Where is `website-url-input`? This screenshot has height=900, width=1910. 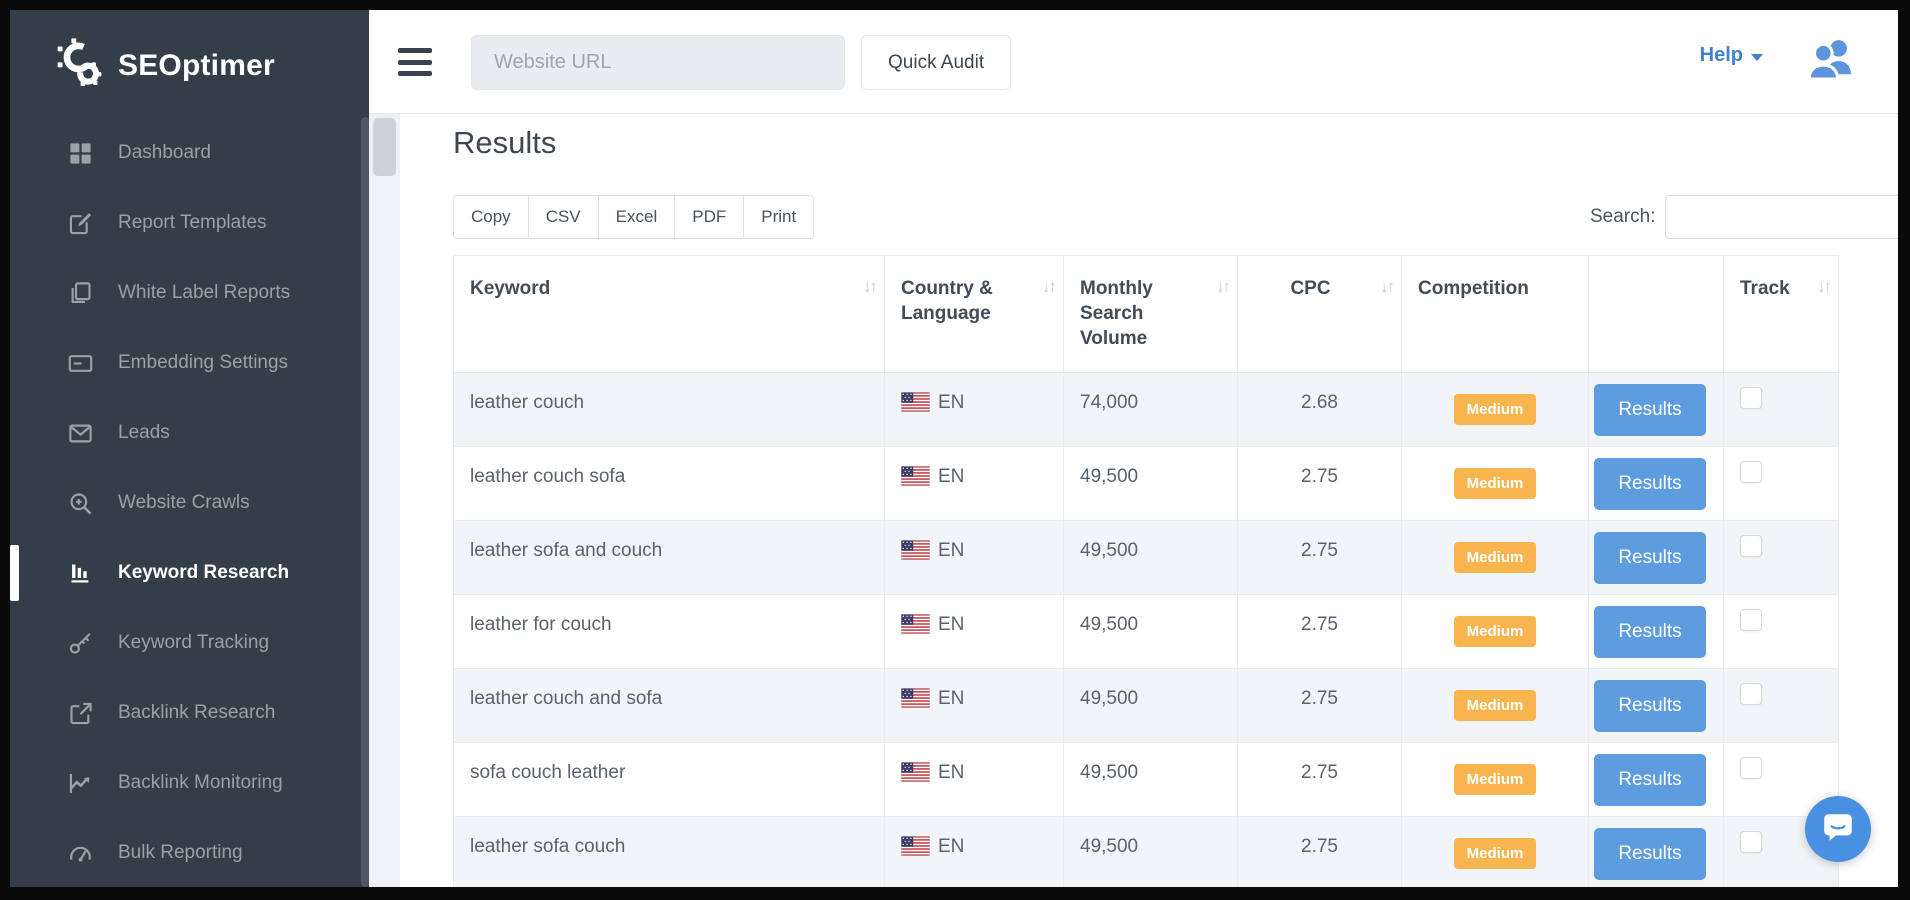 website-url-input is located at coordinates (658, 62).